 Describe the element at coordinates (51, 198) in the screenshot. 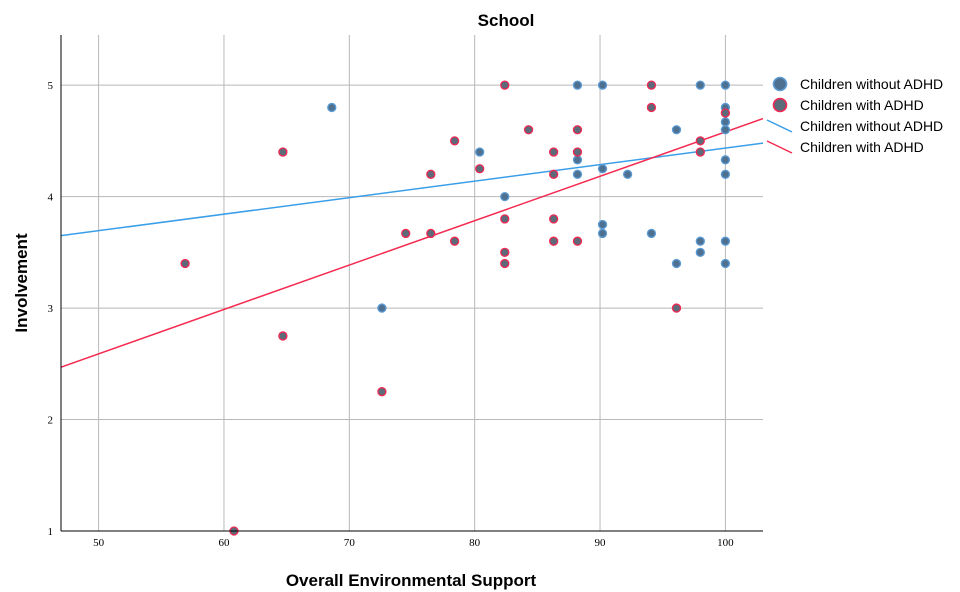

I see `y-tick-label: 4` at that location.